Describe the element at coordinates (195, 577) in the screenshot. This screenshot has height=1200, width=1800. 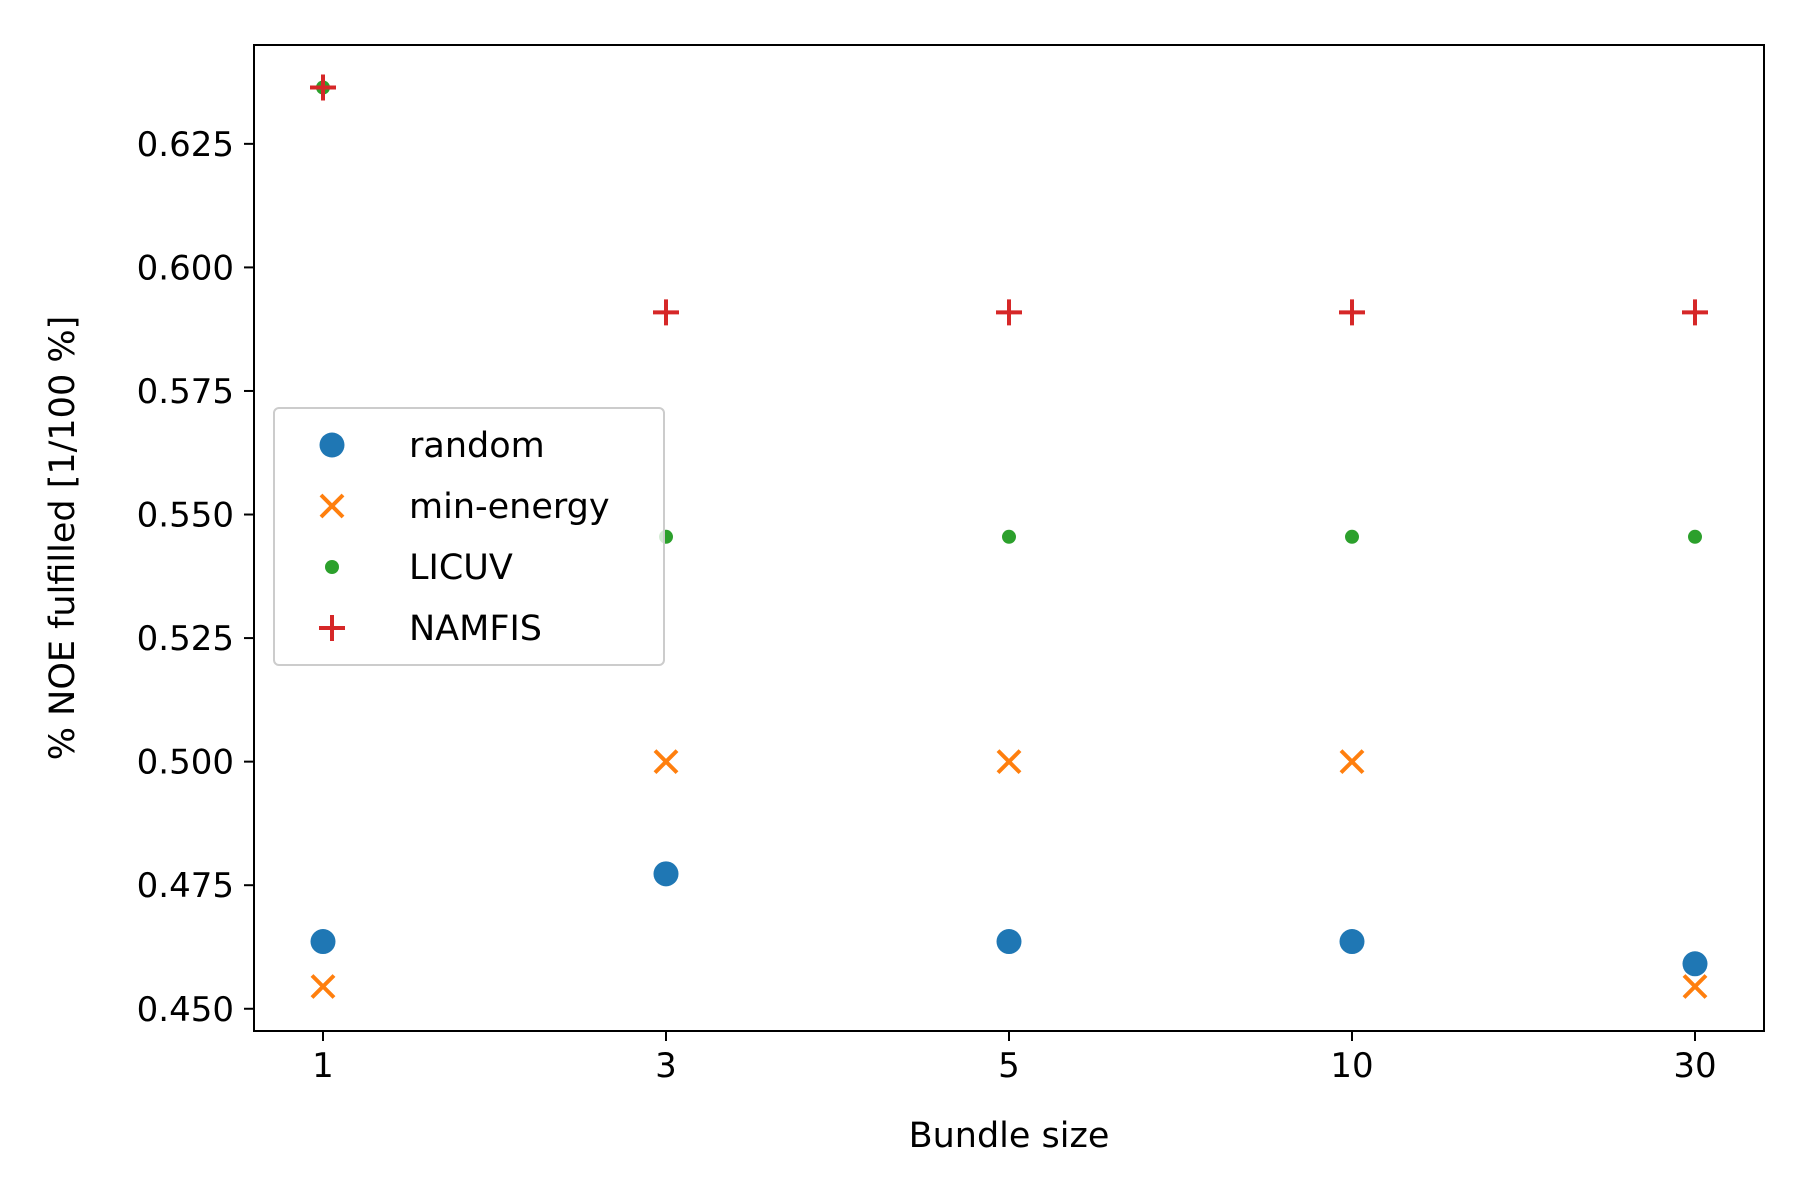
I see `y-axis: 0.450 0.475 0.500 0.525 0.550 0.575 0.600 0.625` at that location.